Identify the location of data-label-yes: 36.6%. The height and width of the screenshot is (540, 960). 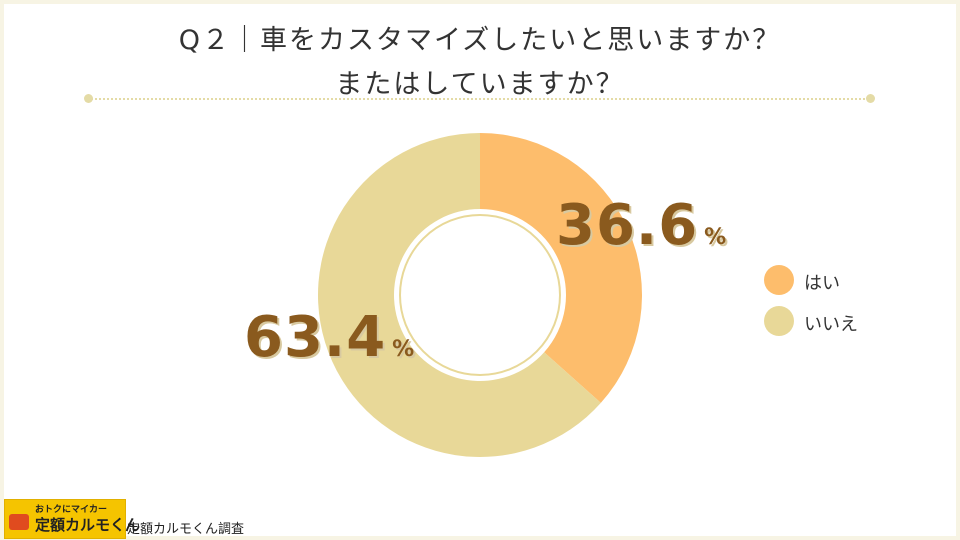
(641, 225).